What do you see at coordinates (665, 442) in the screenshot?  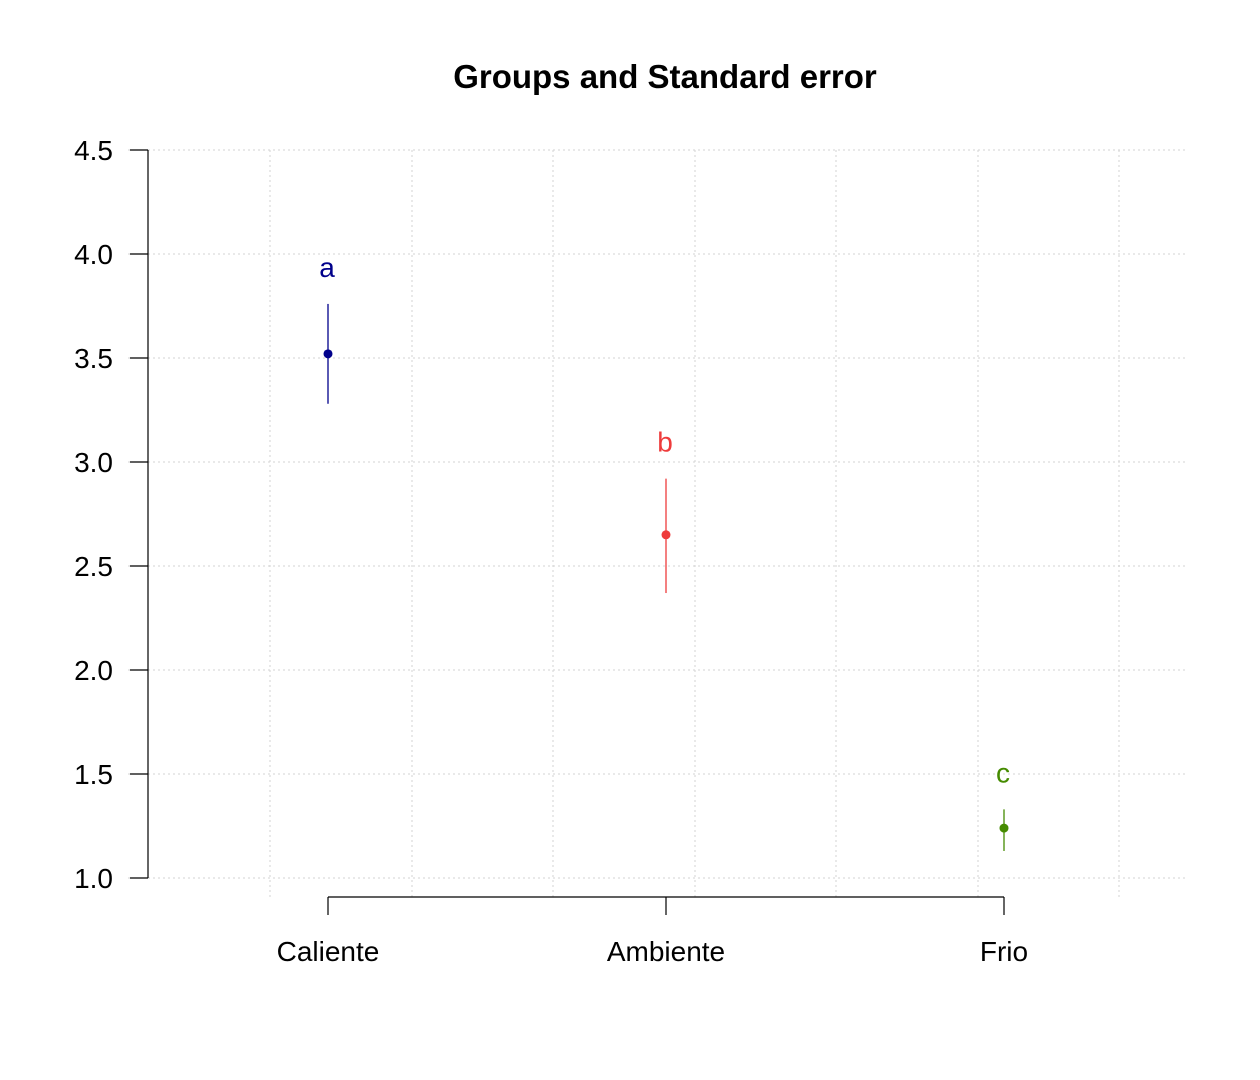 I see `group-letter-label: b` at bounding box center [665, 442].